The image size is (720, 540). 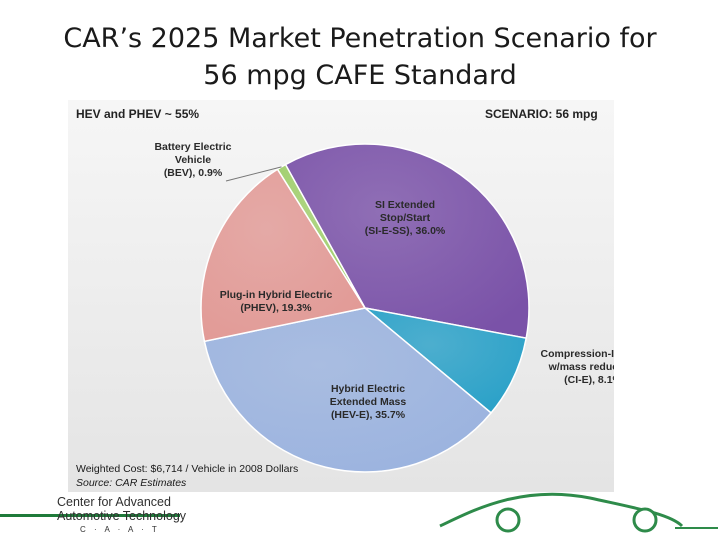 I want to click on slice-label-1: SI Extended Stop/Start (SI-E-SS), 36.0%, so click(x=405, y=218).